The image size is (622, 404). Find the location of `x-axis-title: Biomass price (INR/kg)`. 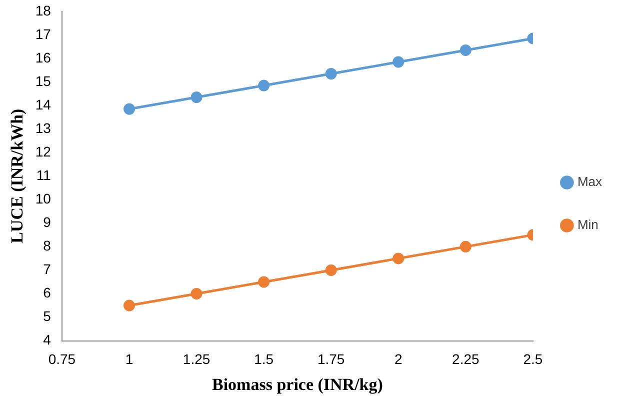

x-axis-title: Biomass price (INR/kg) is located at coordinates (297, 384).